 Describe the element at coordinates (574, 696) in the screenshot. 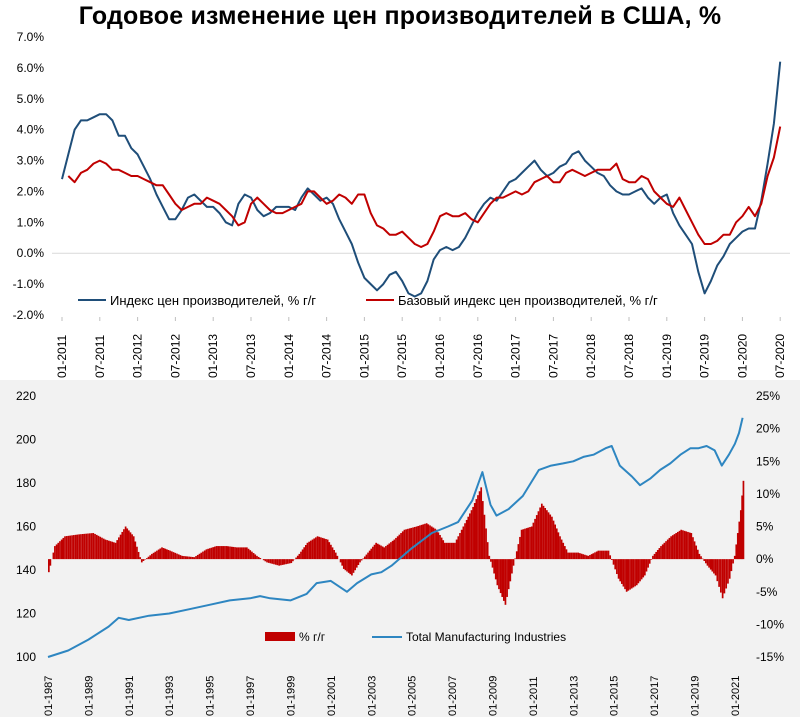

I see `x-tick-label: 01-2013` at that location.